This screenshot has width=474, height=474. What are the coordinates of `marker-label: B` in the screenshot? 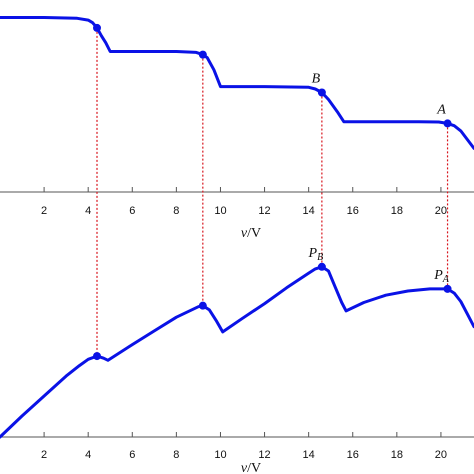 It's located at (316, 79).